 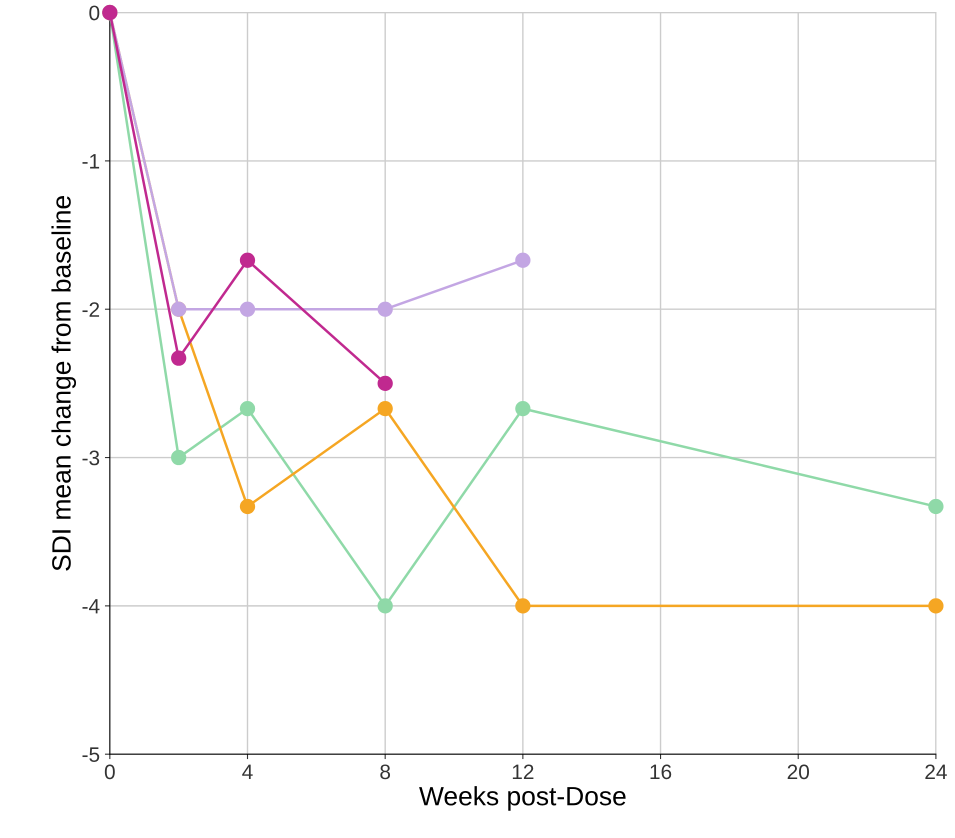 I want to click on x-tick-label: 4, so click(x=247, y=772).